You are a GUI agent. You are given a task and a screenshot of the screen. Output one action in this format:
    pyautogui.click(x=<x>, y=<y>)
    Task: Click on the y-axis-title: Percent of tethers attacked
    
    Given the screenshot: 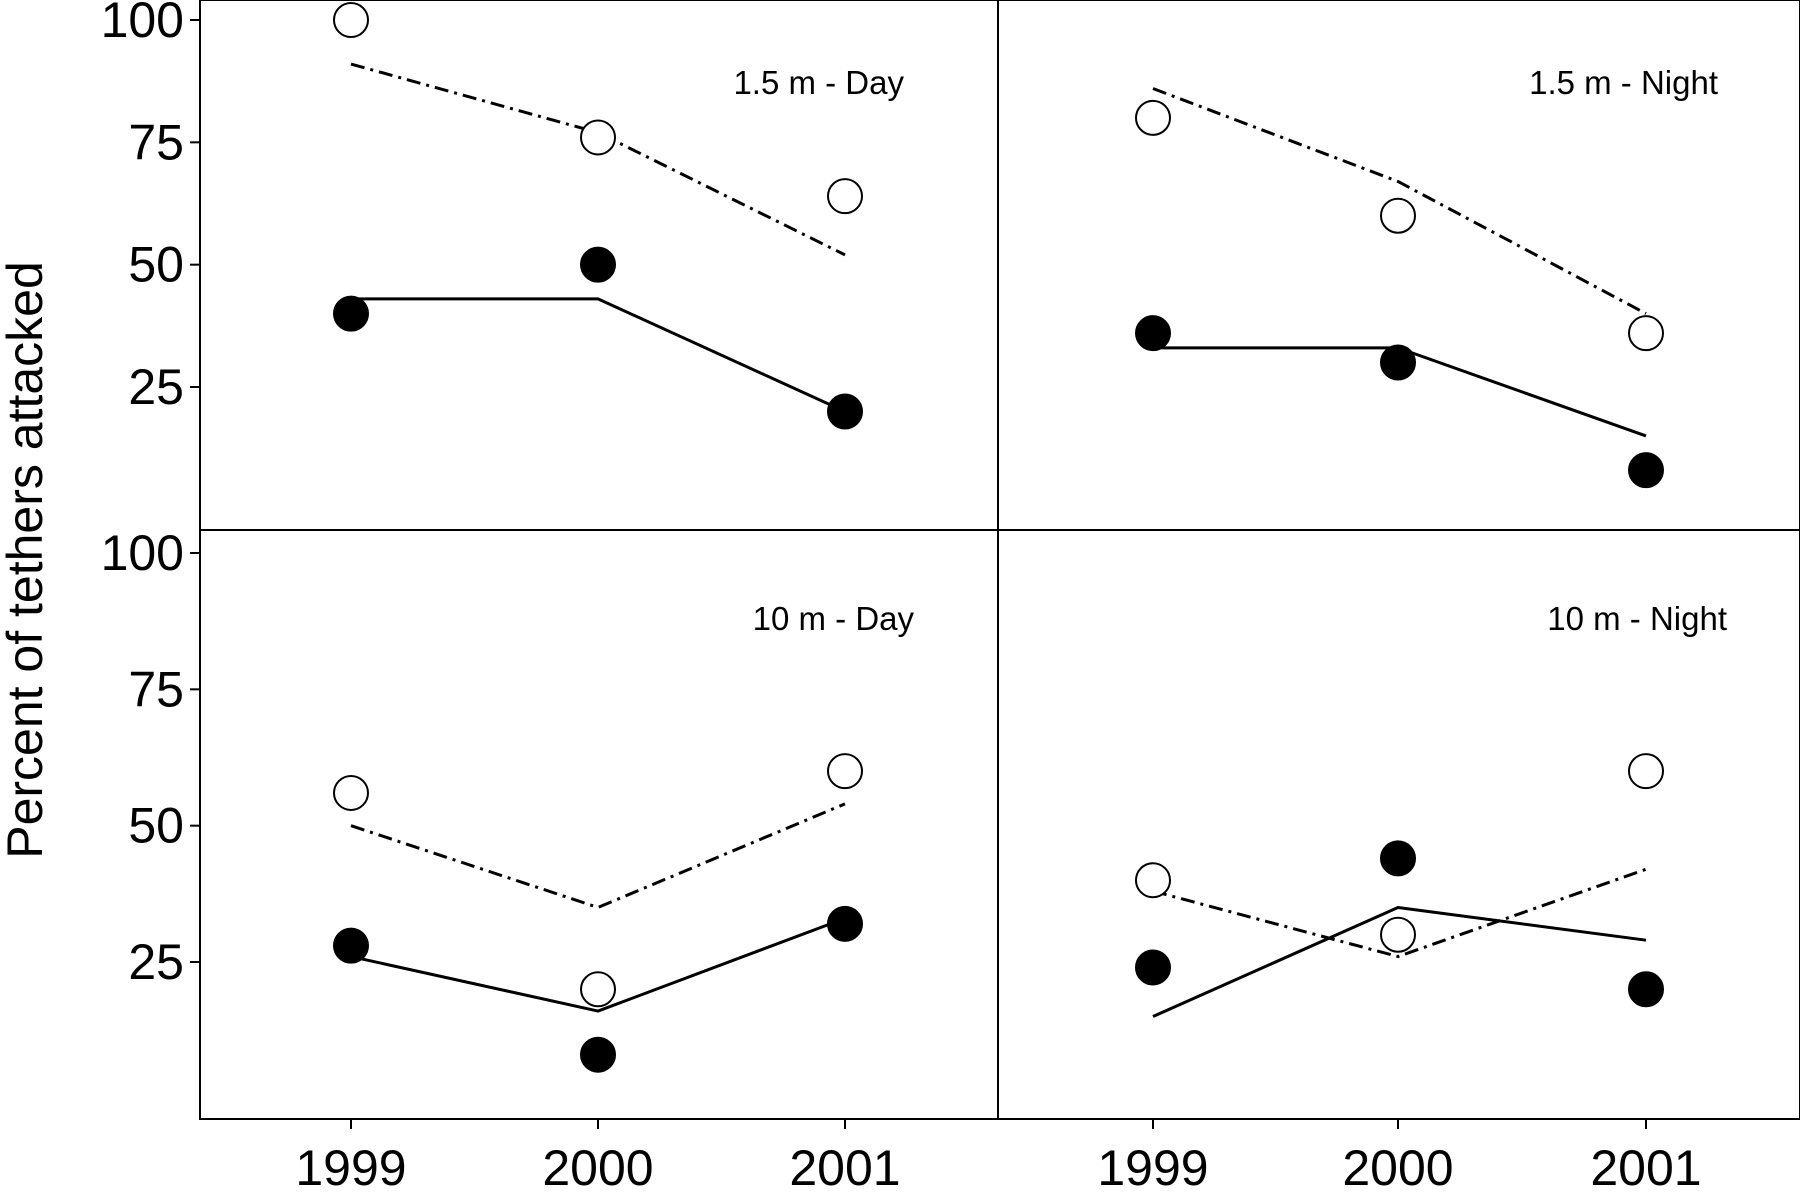 What is the action you would take?
    pyautogui.click(x=26, y=560)
    